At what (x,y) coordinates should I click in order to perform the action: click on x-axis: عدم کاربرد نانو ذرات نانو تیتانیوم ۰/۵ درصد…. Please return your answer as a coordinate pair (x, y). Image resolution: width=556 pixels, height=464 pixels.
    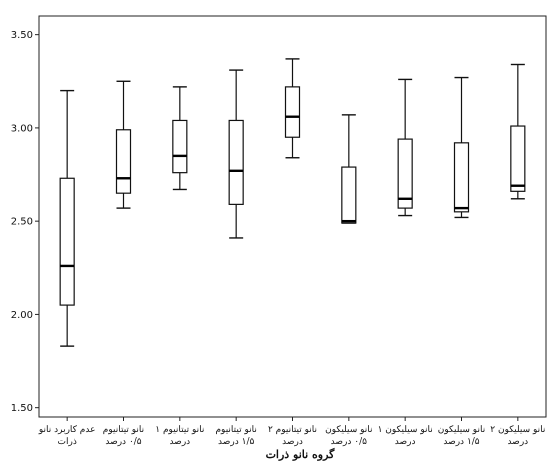
    Looking at the image, I should click on (291, 432).